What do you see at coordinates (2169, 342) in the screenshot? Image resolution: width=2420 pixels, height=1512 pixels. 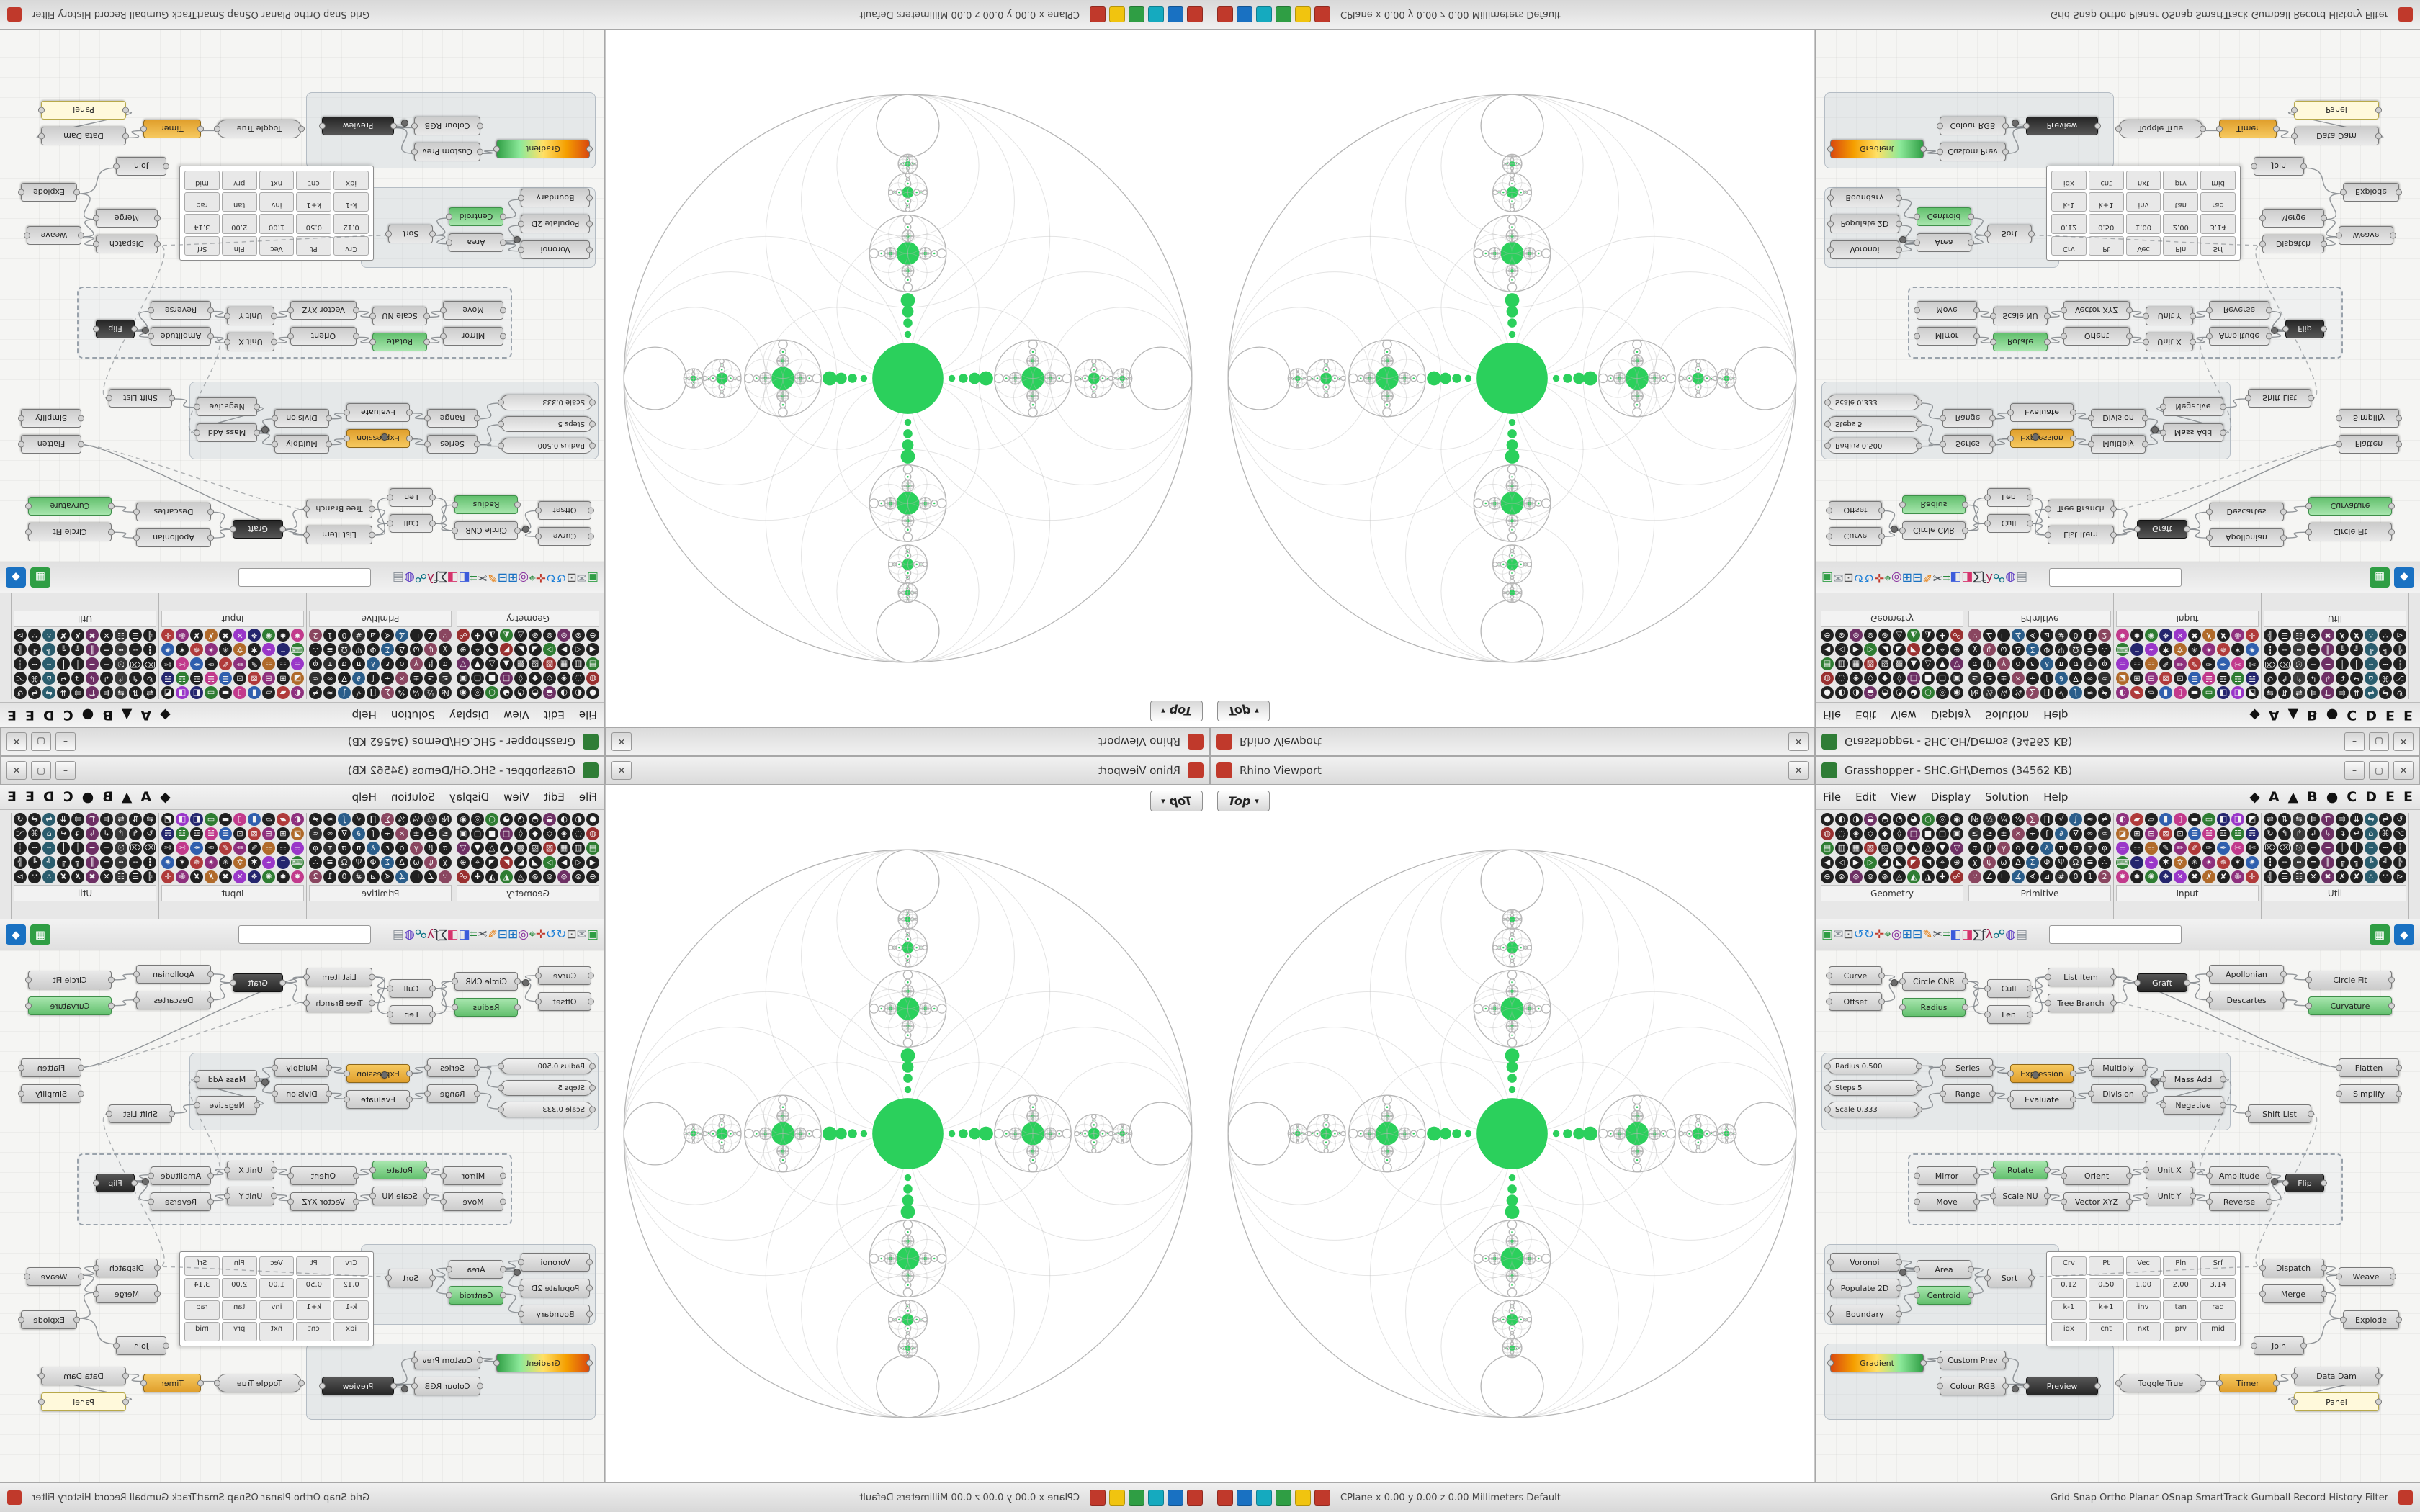 I see `gh-node-unit-x: Unit X` at bounding box center [2169, 342].